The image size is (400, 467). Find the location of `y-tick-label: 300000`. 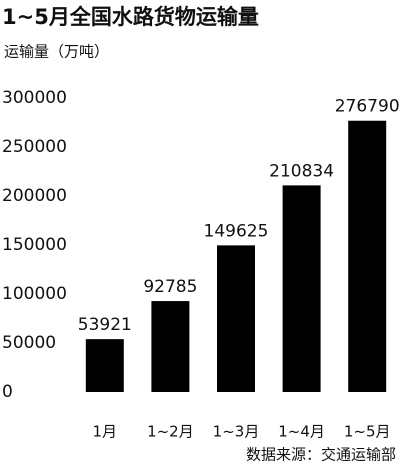

y-tick-label: 300000 is located at coordinates (34, 98).